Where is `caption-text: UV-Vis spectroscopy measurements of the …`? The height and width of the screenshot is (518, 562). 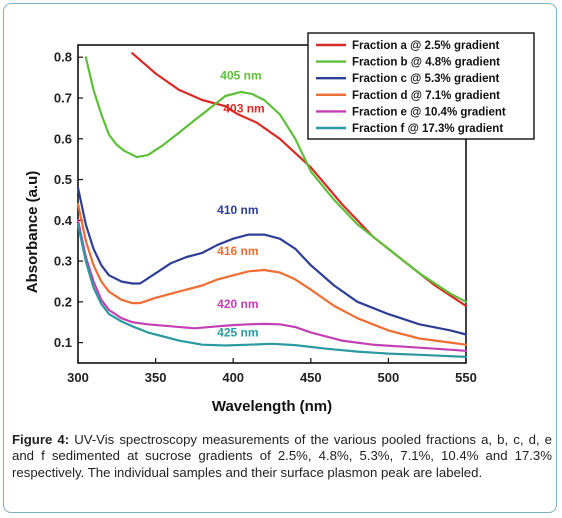 caption-text: UV-Vis spectroscopy measurements of the … is located at coordinates (282, 456).